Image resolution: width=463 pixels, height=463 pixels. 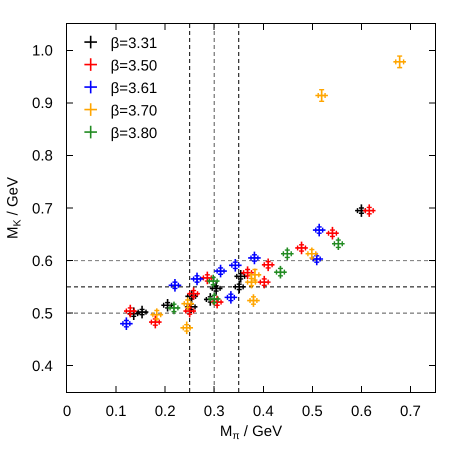 What do you see at coordinates (134, 43) in the screenshot?
I see `legend-label: β=3.31` at bounding box center [134, 43].